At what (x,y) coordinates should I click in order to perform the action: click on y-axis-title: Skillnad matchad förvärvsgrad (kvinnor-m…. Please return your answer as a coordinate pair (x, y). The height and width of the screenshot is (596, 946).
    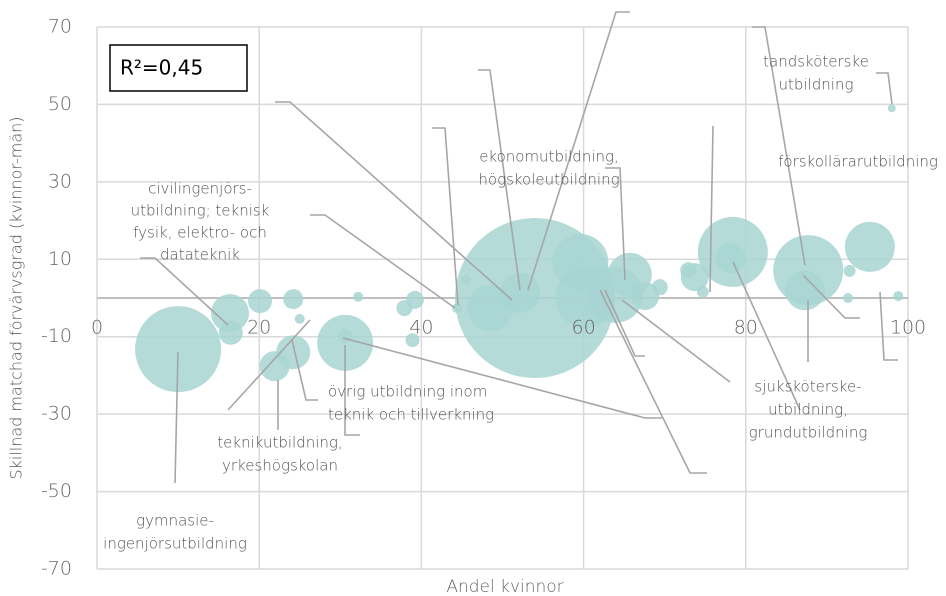
    Looking at the image, I should click on (16, 297).